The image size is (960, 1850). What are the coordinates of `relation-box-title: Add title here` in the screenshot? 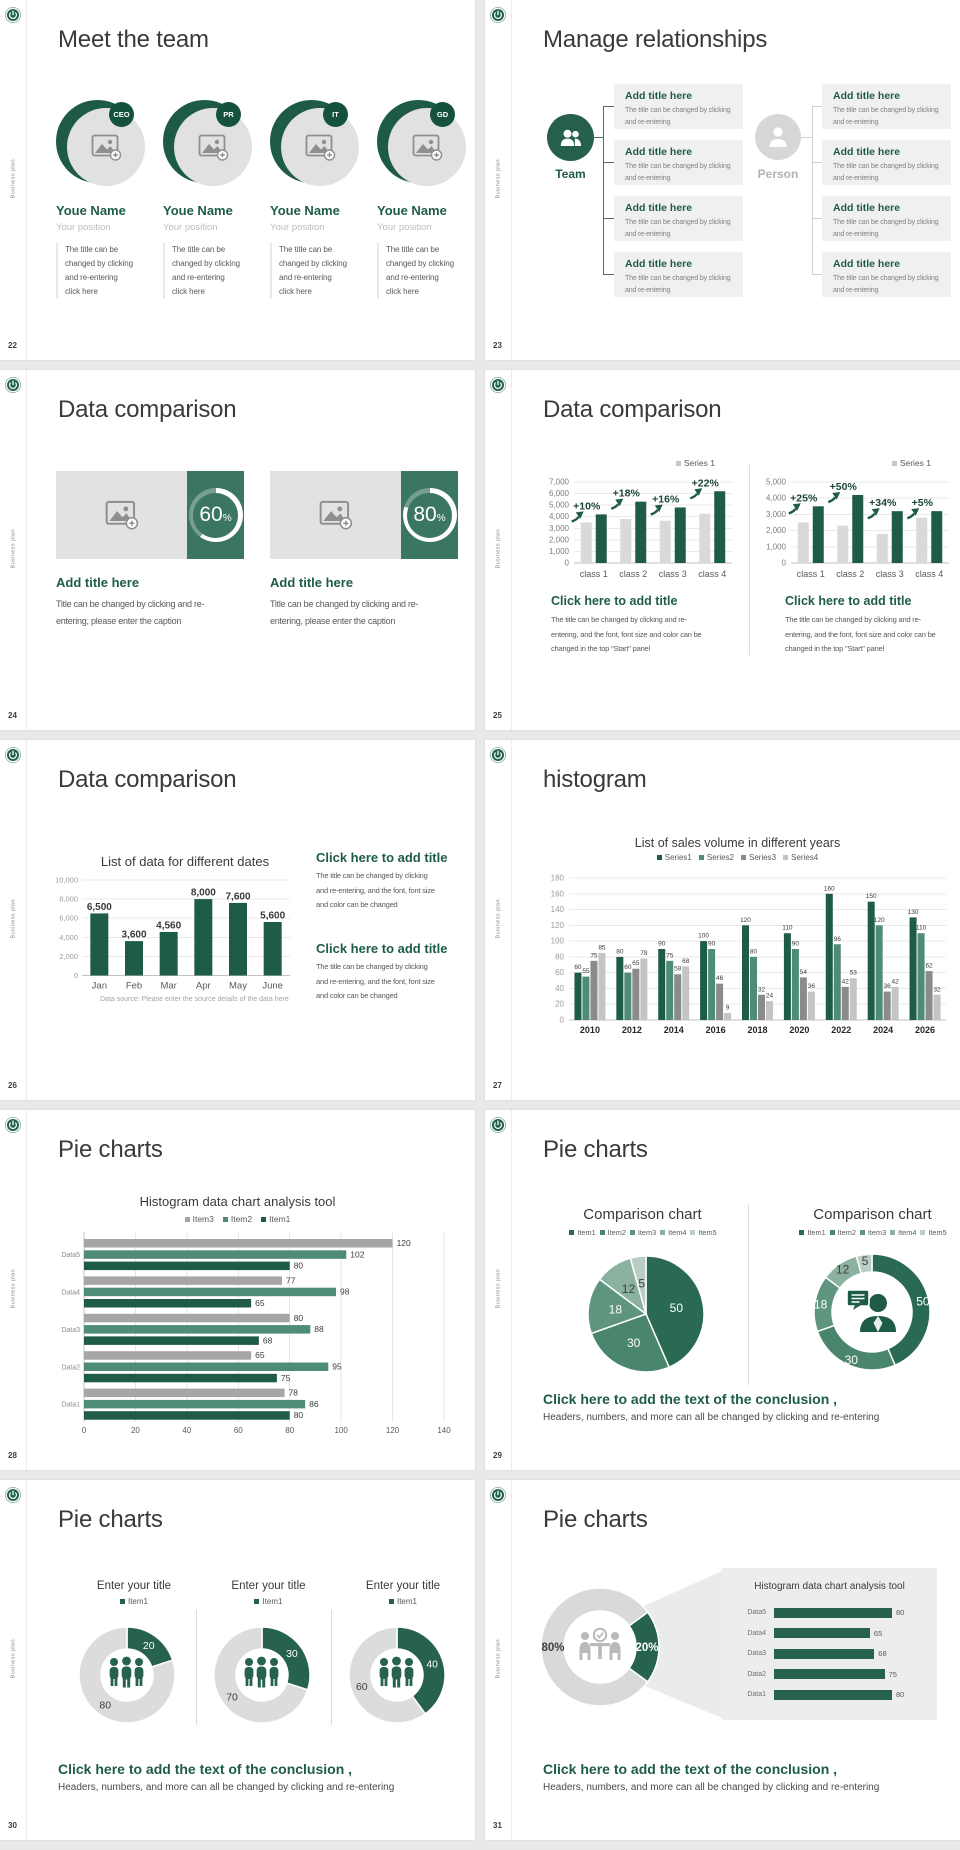 It's located at (659, 152).